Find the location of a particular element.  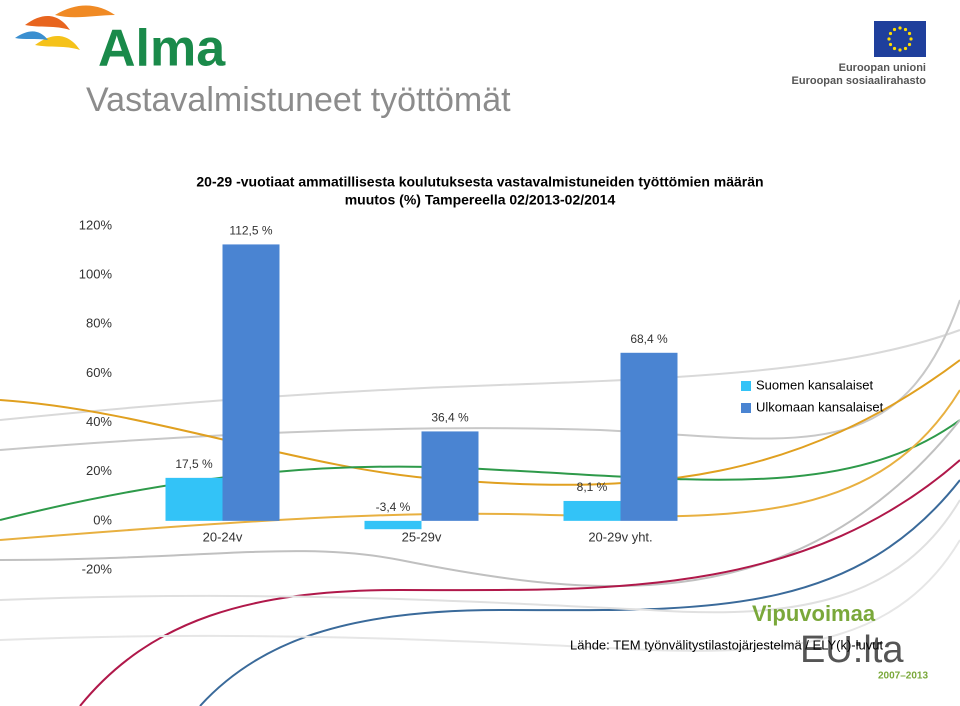

vipu-text: Vipuvoimaa is located at coordinates (814, 613).